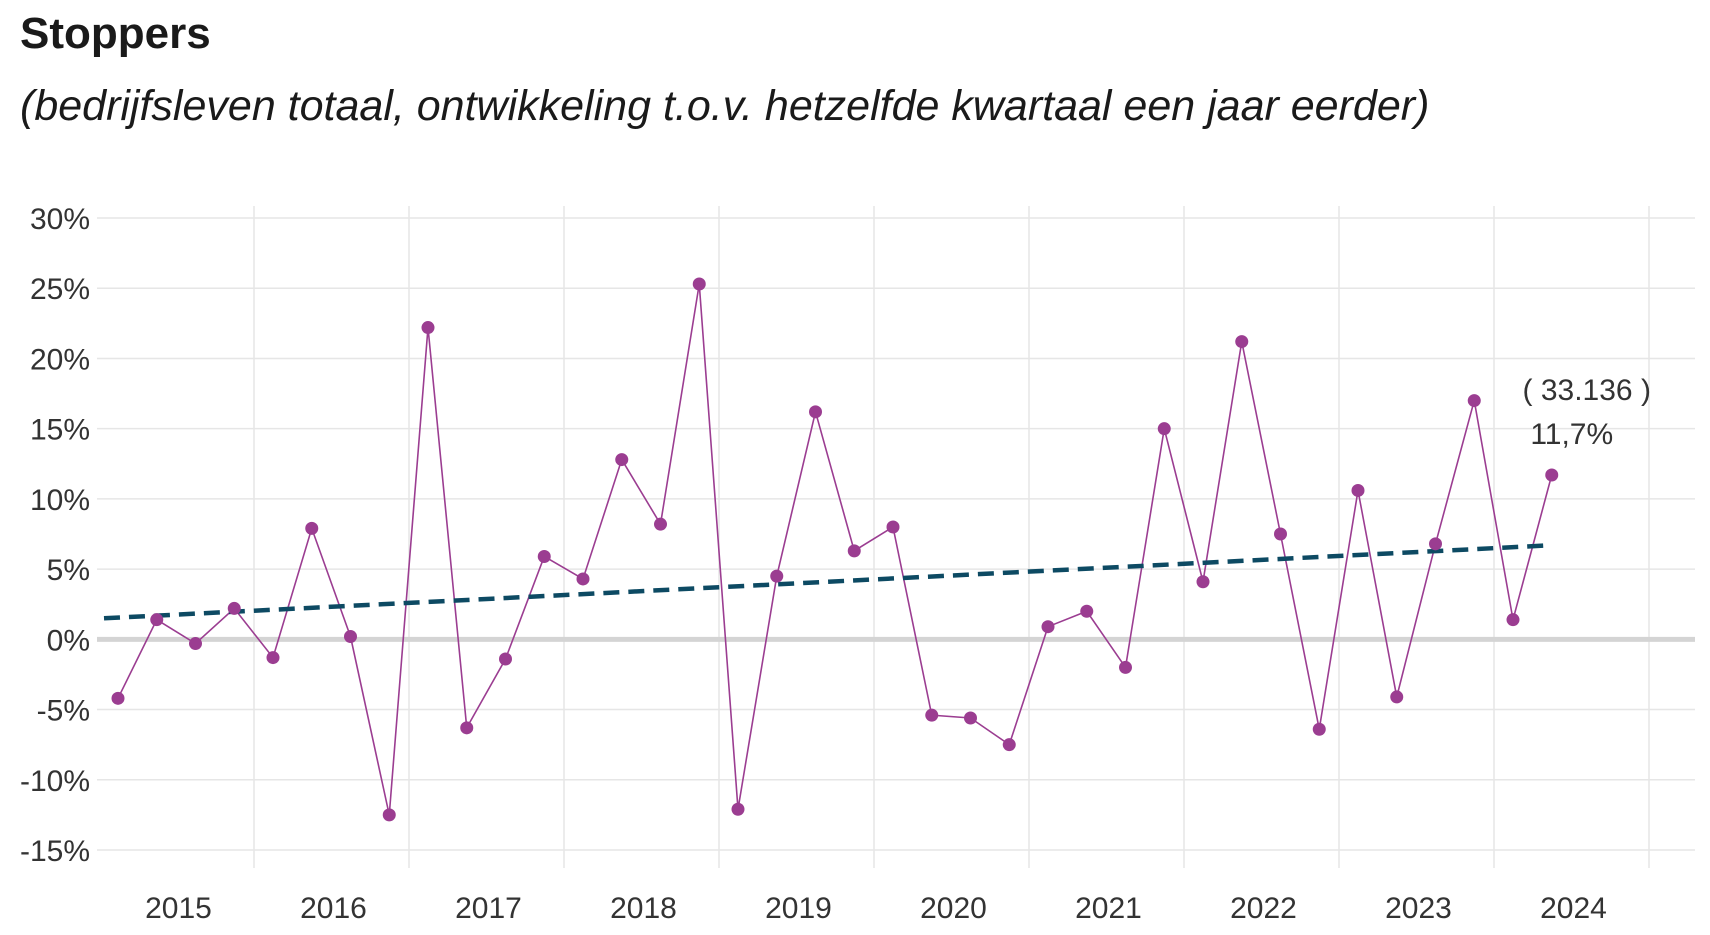 This screenshot has width=1710, height=935. What do you see at coordinates (68, 570) in the screenshot?
I see `y-tick-label: 5%` at bounding box center [68, 570].